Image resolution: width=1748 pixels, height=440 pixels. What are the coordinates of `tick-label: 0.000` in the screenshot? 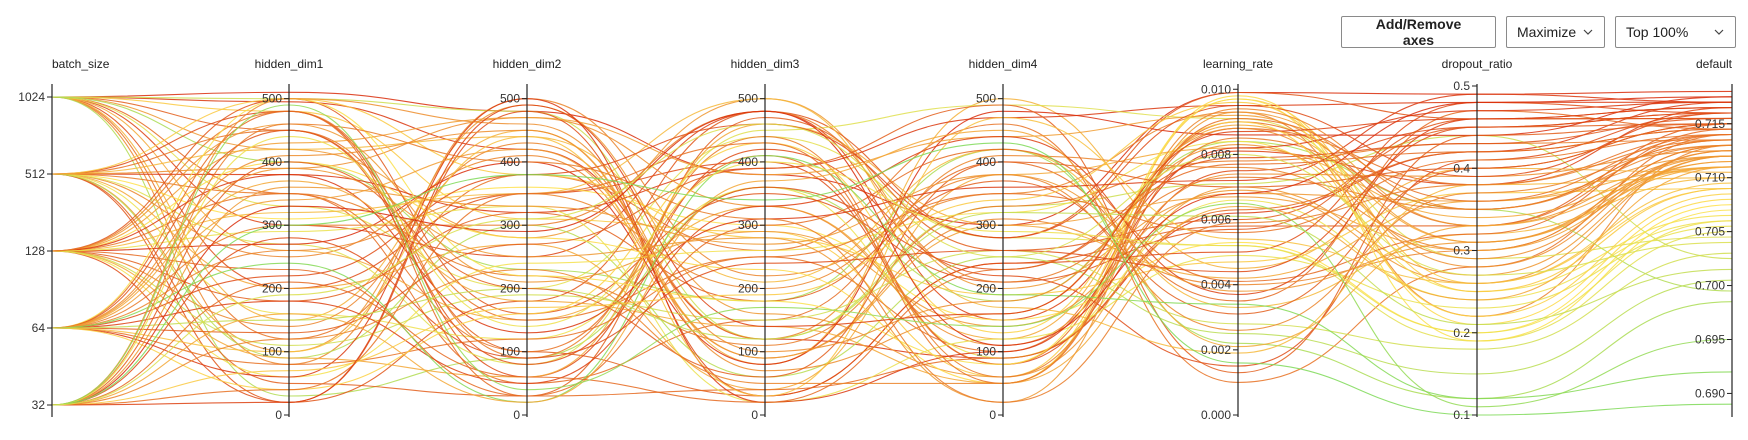 It's located at (1216, 415).